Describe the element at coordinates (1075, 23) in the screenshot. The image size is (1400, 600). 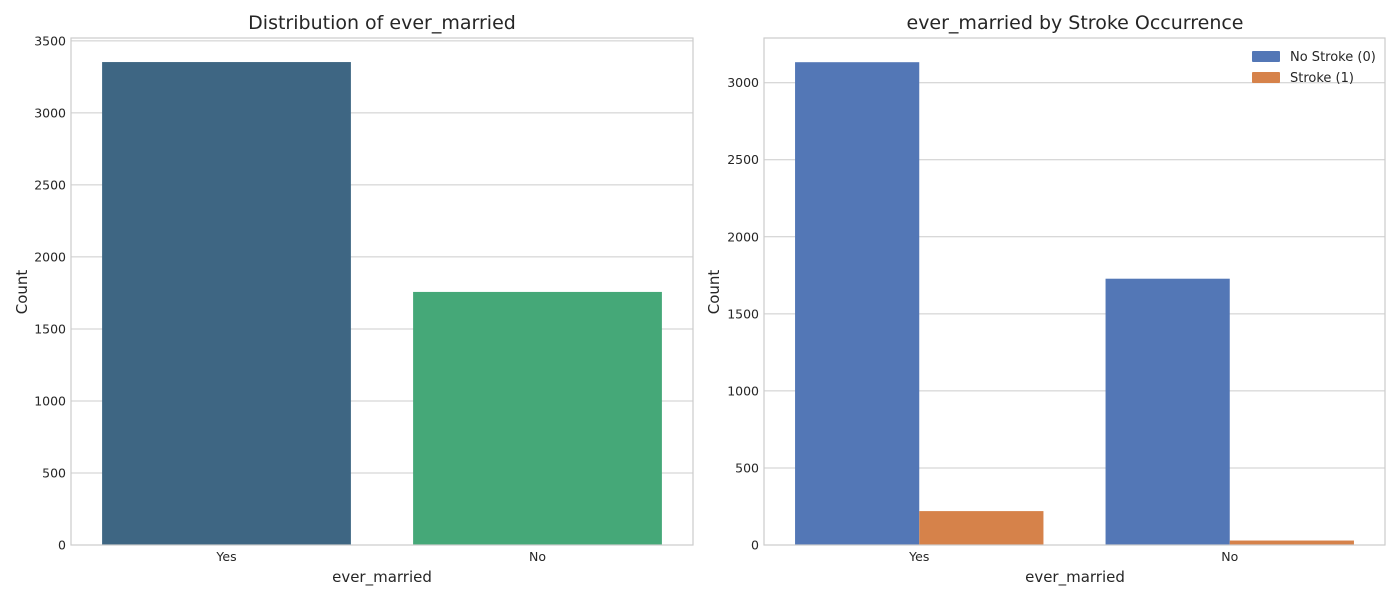
I see `chart-title: ever_married by Stroke Occurrence` at that location.